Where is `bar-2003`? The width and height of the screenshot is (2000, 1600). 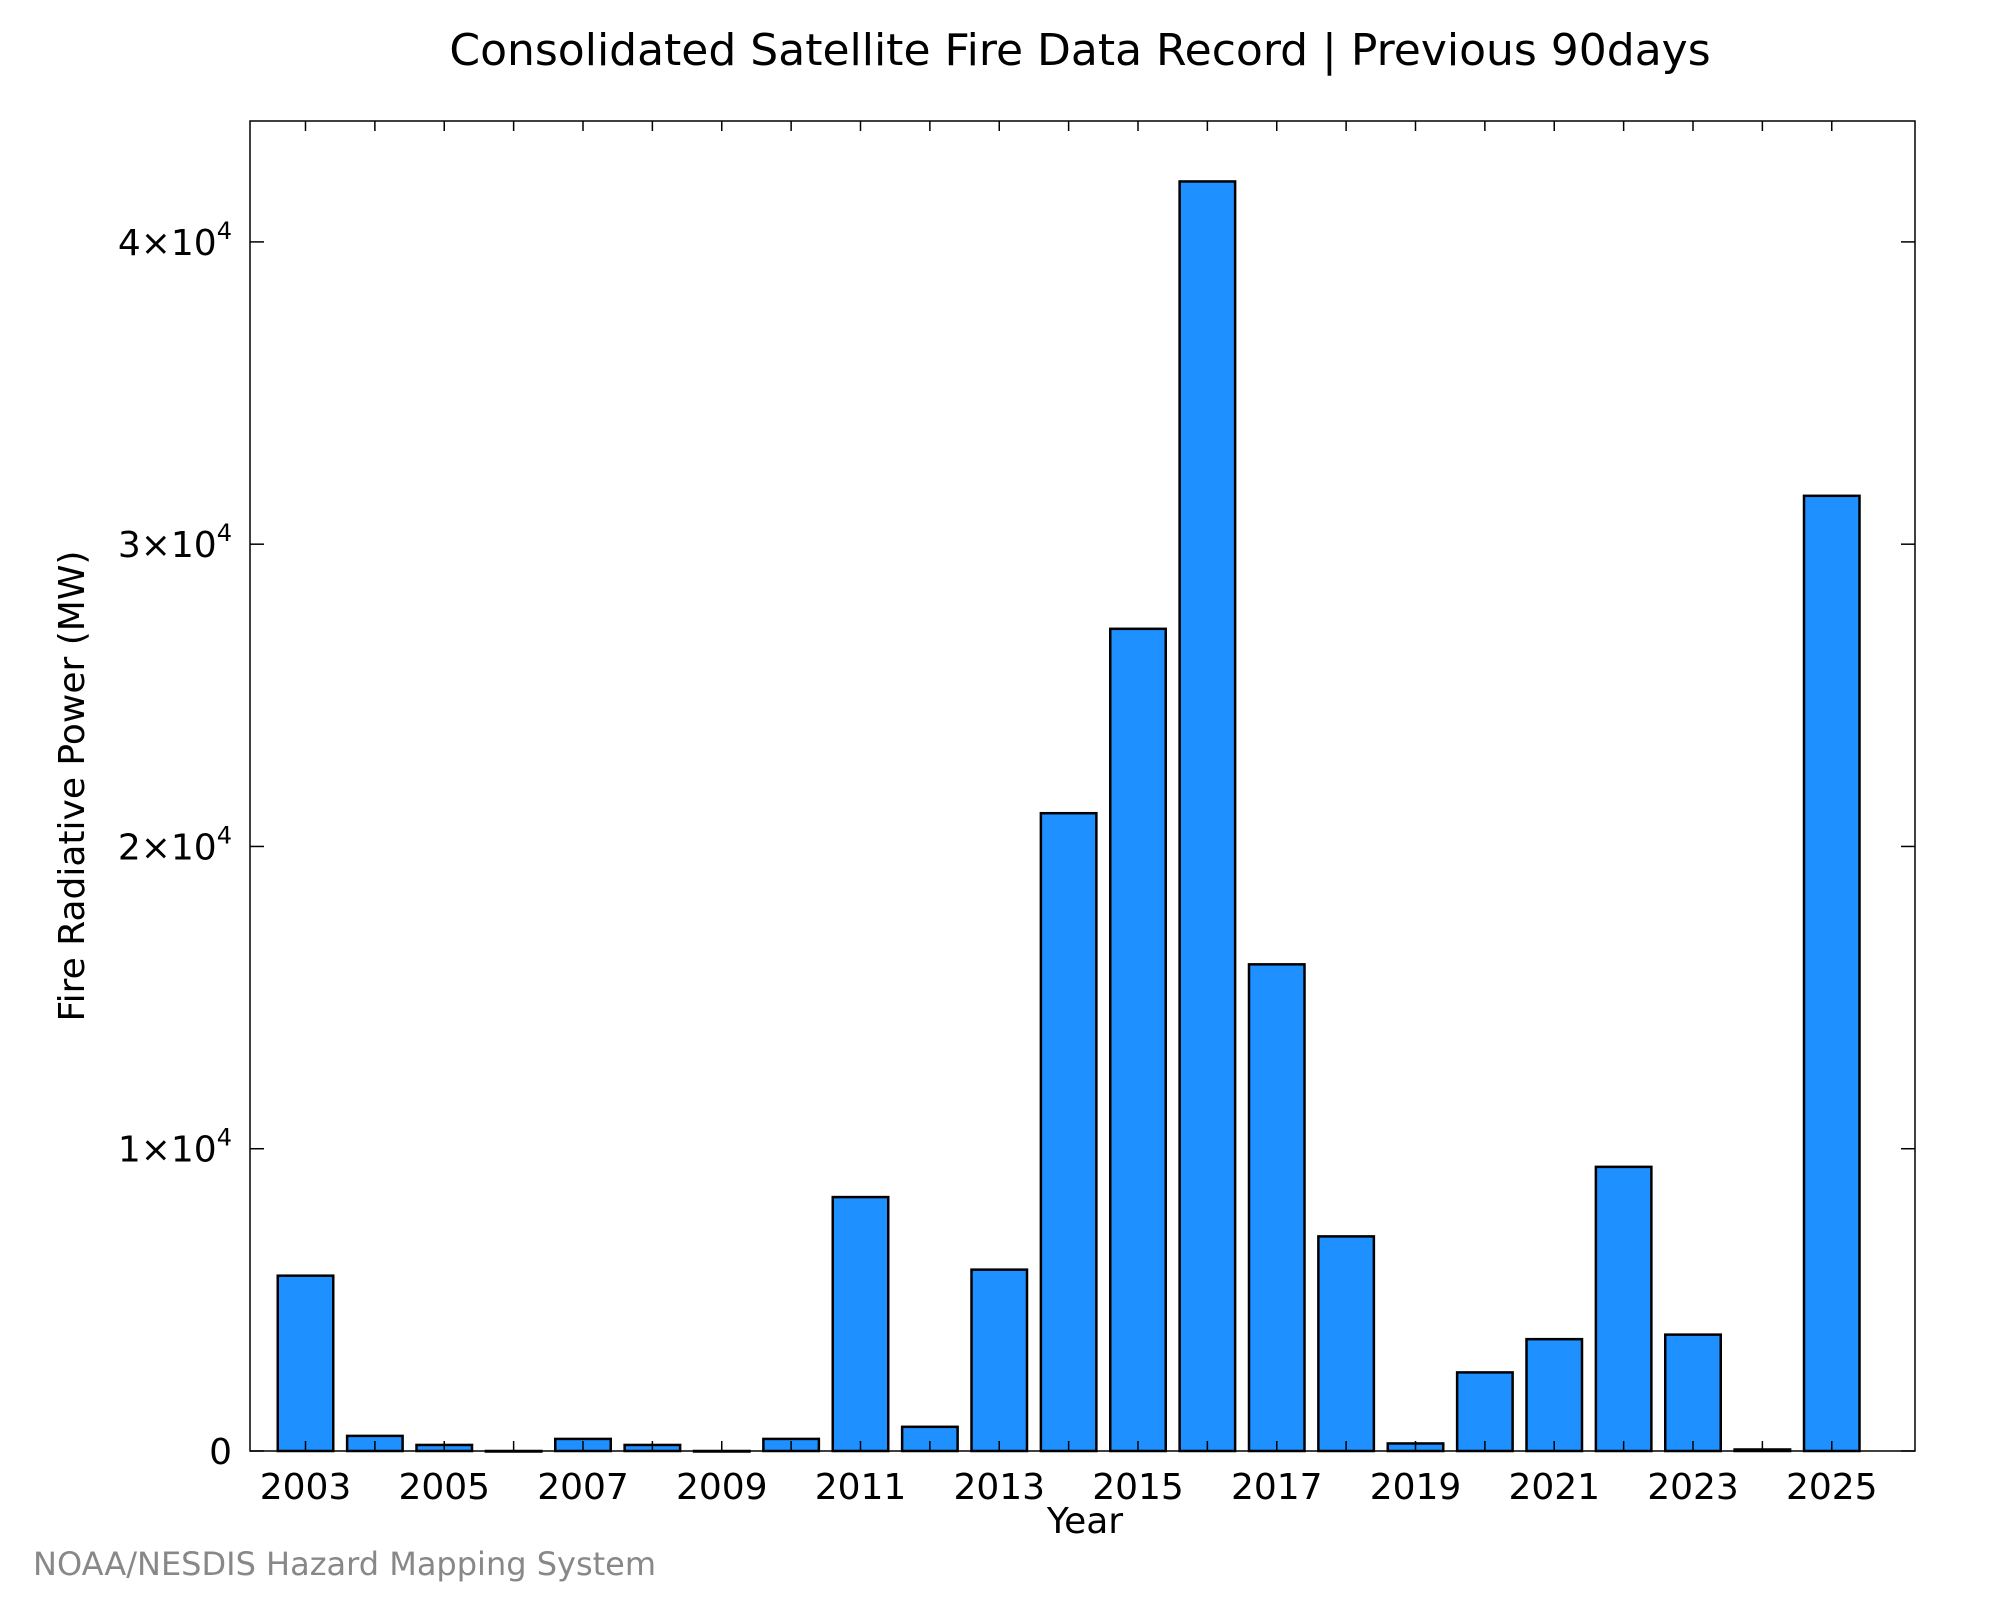 bar-2003 is located at coordinates (305, 1363).